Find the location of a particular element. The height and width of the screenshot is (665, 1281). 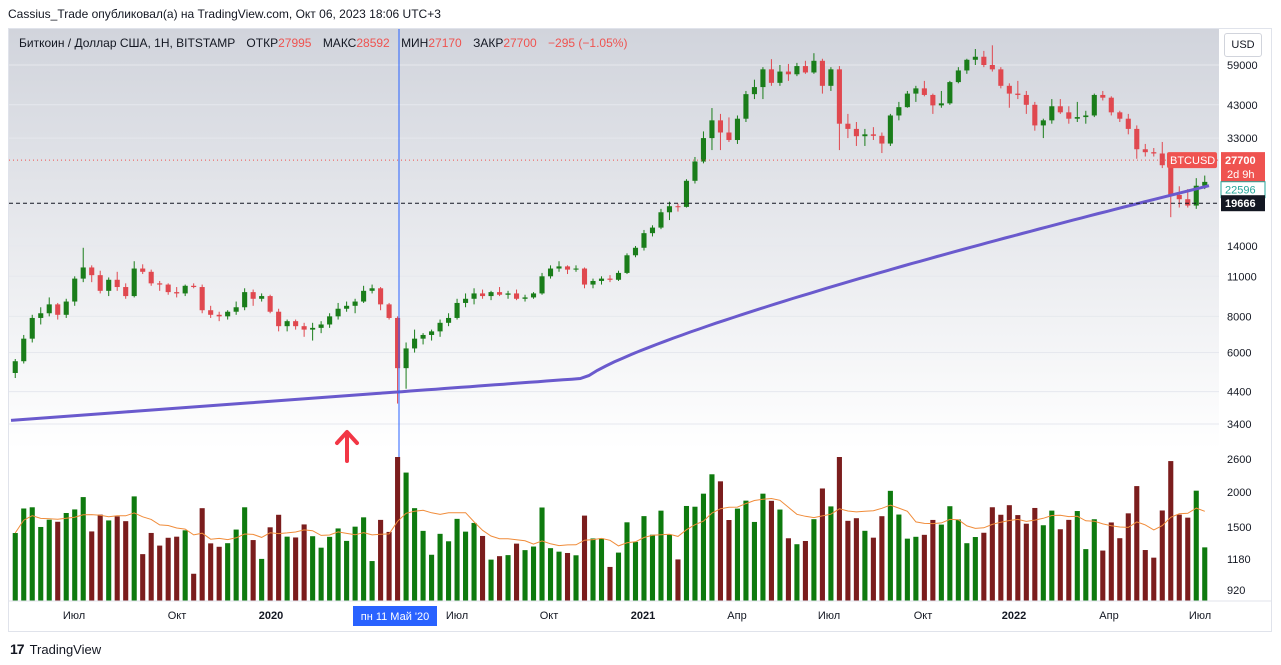

crosshair-time-label: пн 11 Май '20 is located at coordinates (395, 617).